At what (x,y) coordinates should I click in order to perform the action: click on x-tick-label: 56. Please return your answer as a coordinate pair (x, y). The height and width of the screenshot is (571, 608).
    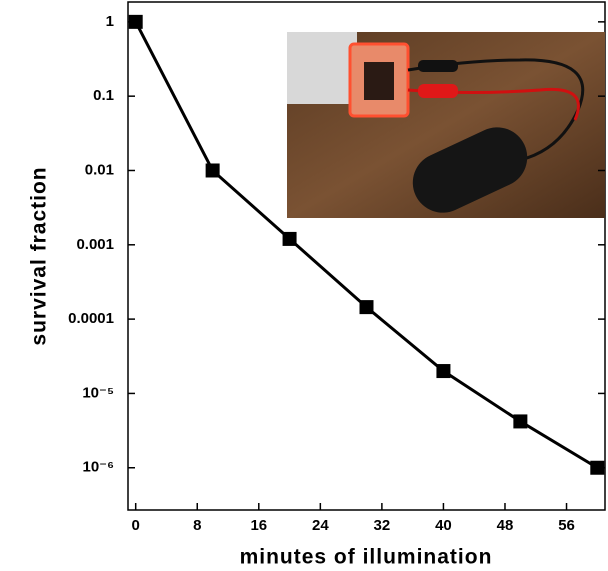
    Looking at the image, I should click on (566, 525).